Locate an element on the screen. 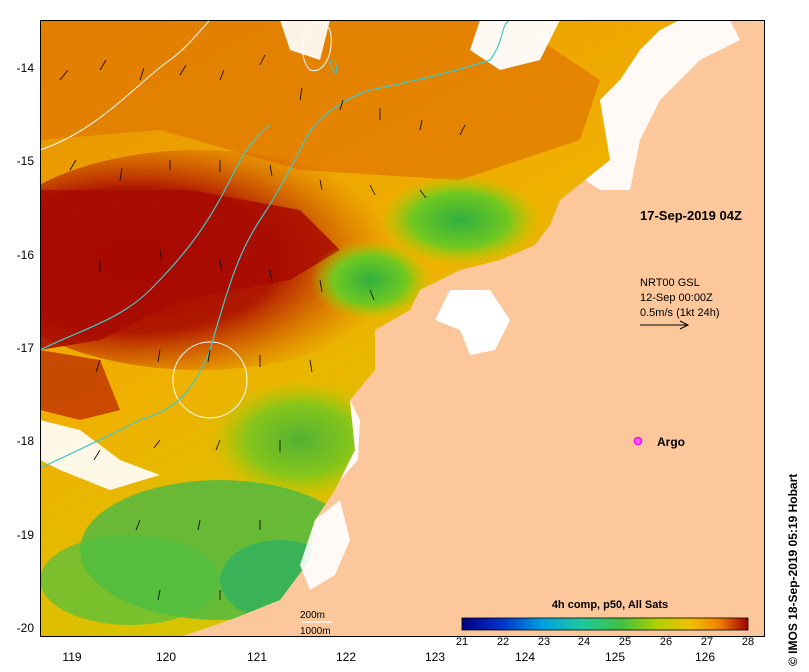 The width and height of the screenshot is (809, 672). colorbar-tick: 24 is located at coordinates (584, 642).